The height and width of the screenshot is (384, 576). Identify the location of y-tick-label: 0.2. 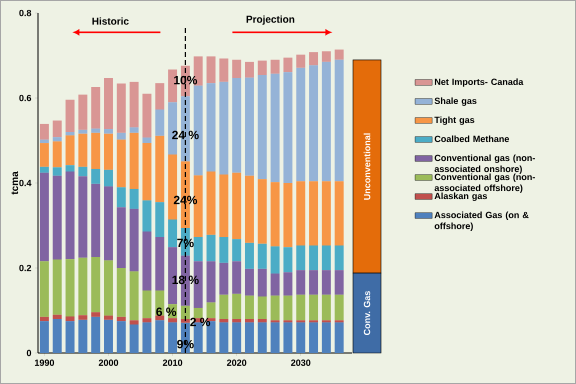
(25, 268).